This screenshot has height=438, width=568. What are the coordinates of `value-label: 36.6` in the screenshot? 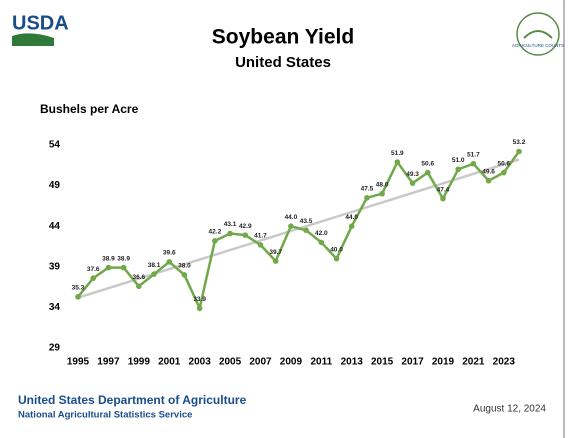 It's located at (138, 277).